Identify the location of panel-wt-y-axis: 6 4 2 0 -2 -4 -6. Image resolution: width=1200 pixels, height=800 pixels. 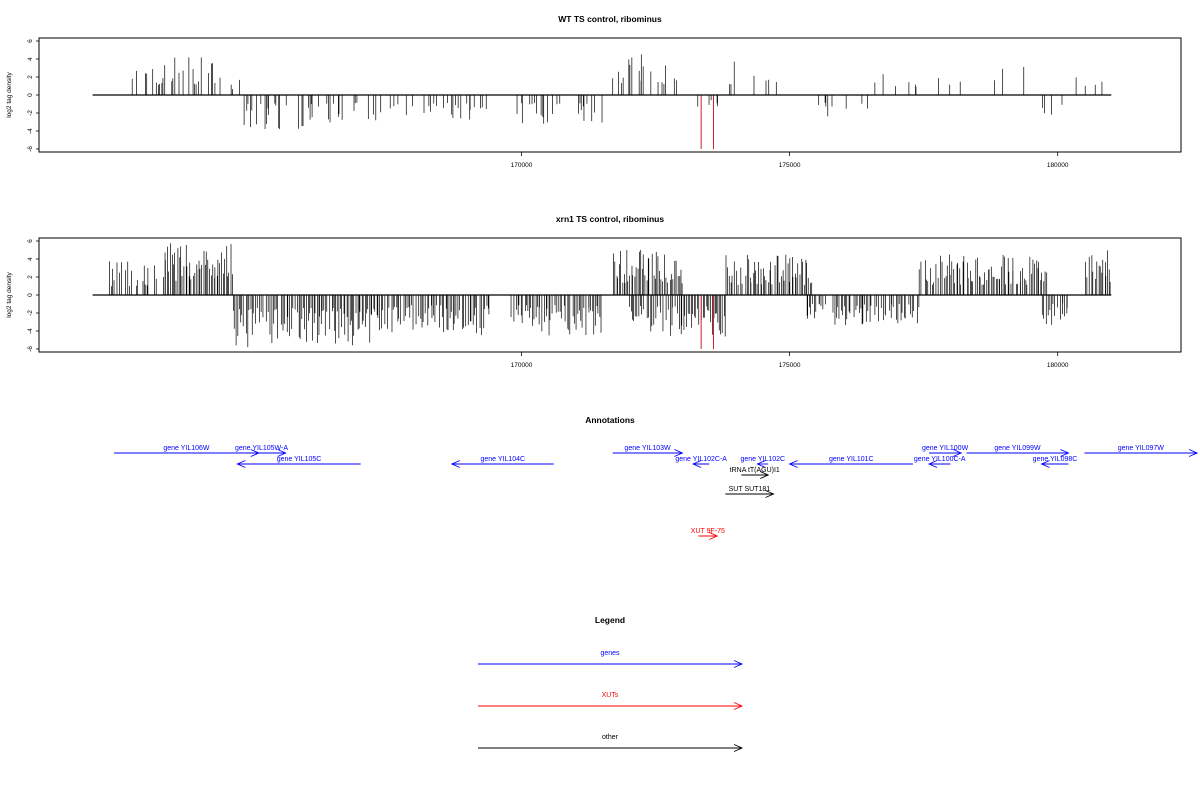
(33, 95).